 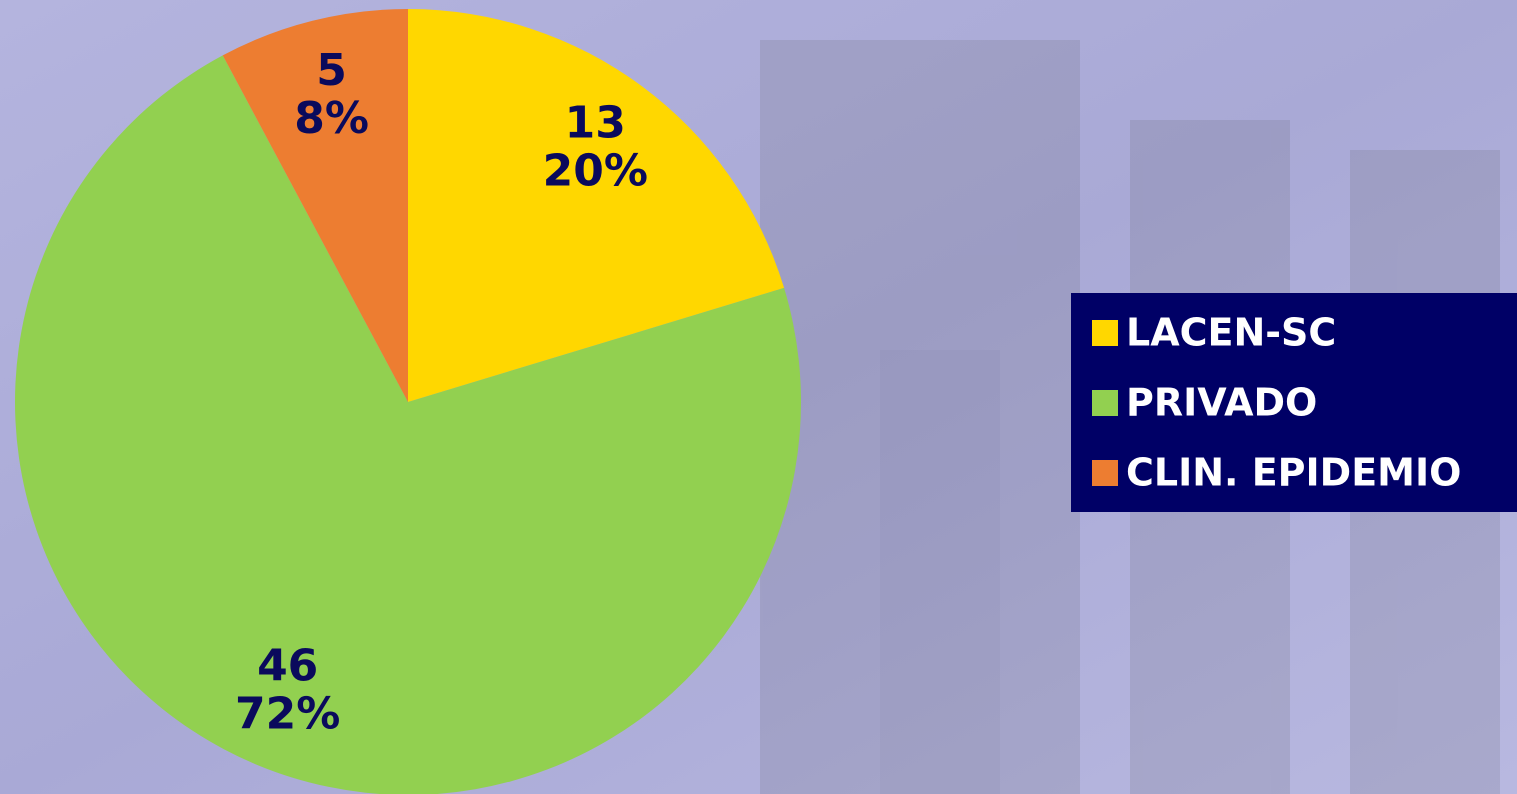 I want to click on legend-box, so click(x=1294, y=402).